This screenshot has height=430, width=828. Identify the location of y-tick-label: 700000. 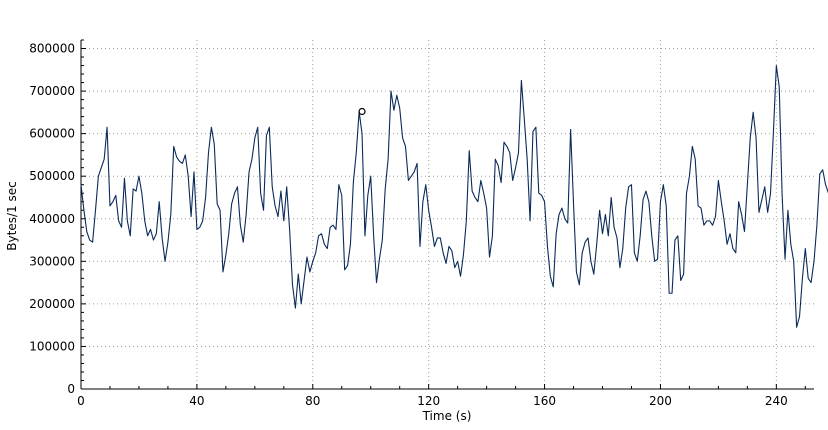
(52, 91).